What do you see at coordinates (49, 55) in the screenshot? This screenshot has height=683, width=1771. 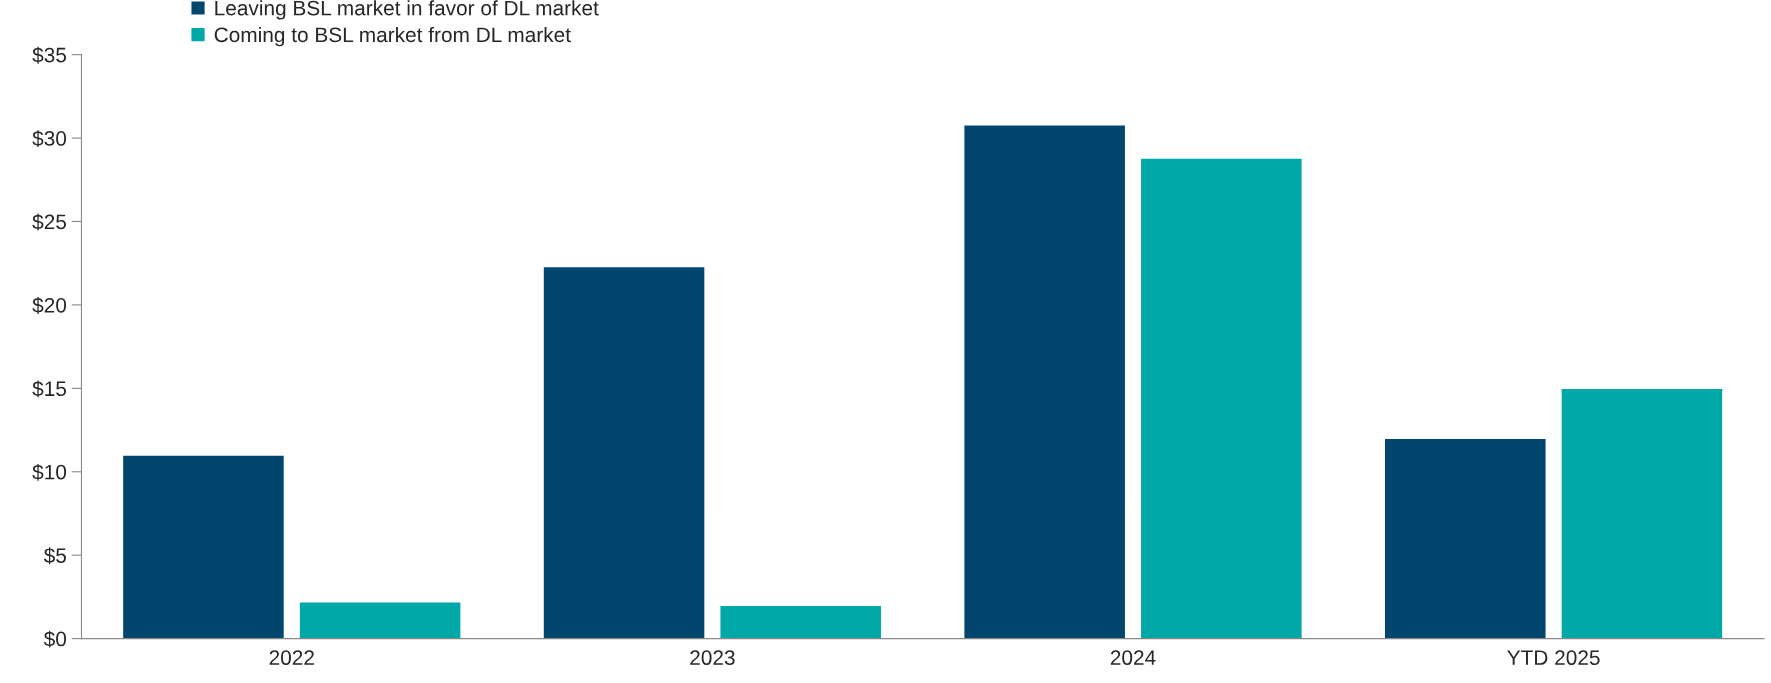 I see `y-tick-label: $35` at bounding box center [49, 55].